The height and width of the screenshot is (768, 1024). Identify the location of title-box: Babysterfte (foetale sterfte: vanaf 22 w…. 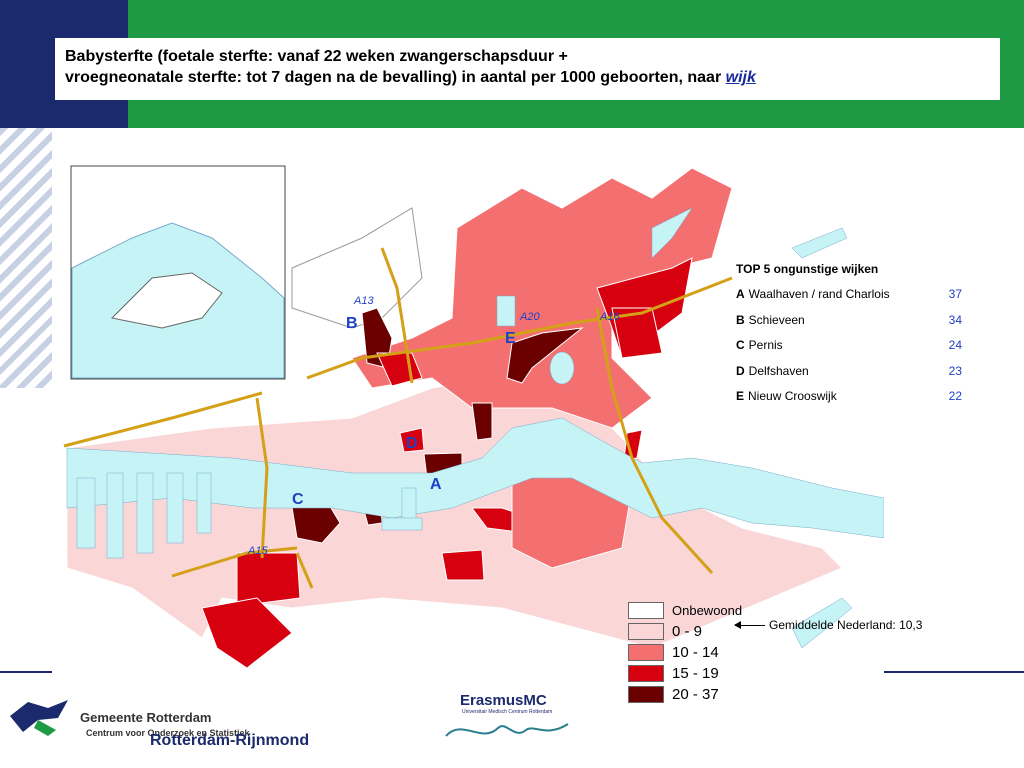
(527, 69).